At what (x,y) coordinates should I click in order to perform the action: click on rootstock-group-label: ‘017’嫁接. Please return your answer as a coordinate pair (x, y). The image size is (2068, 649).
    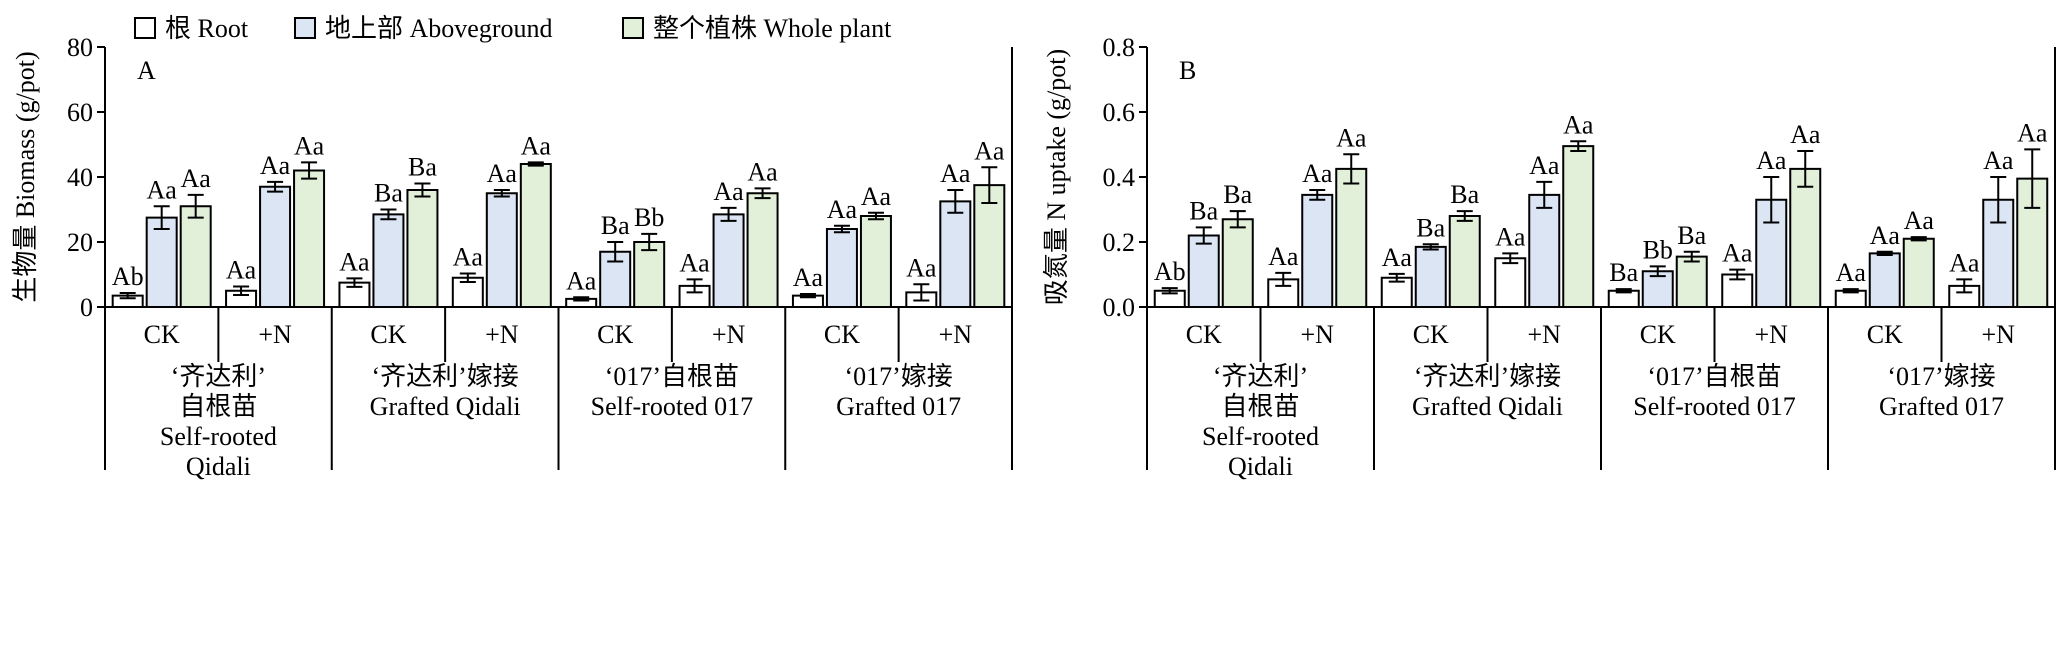
    Looking at the image, I should click on (1941, 376).